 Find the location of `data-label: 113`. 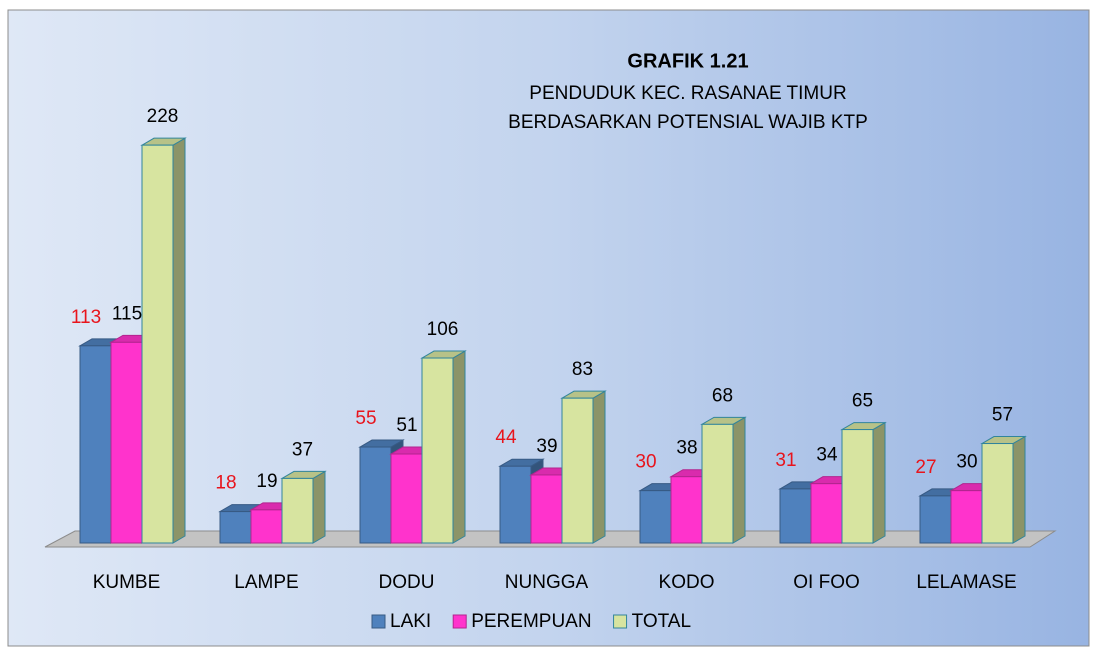

data-label: 113 is located at coordinates (86, 317).